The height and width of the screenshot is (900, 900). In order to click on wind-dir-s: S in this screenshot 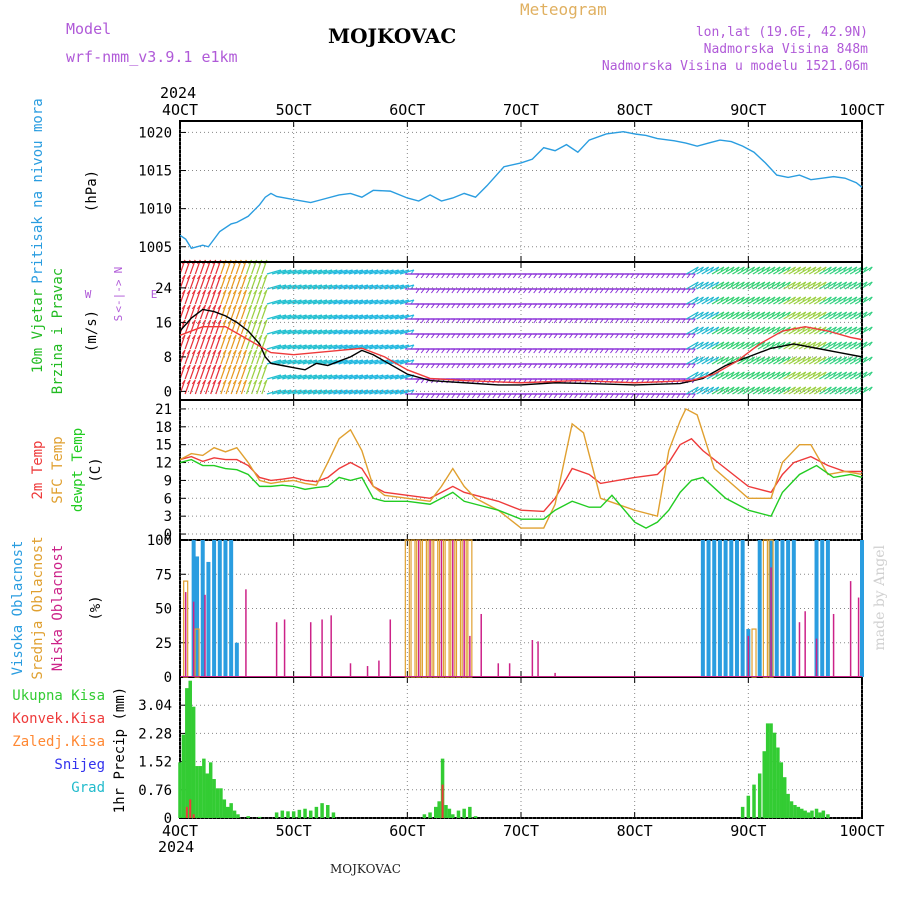, I will do `click(118, 318)`.